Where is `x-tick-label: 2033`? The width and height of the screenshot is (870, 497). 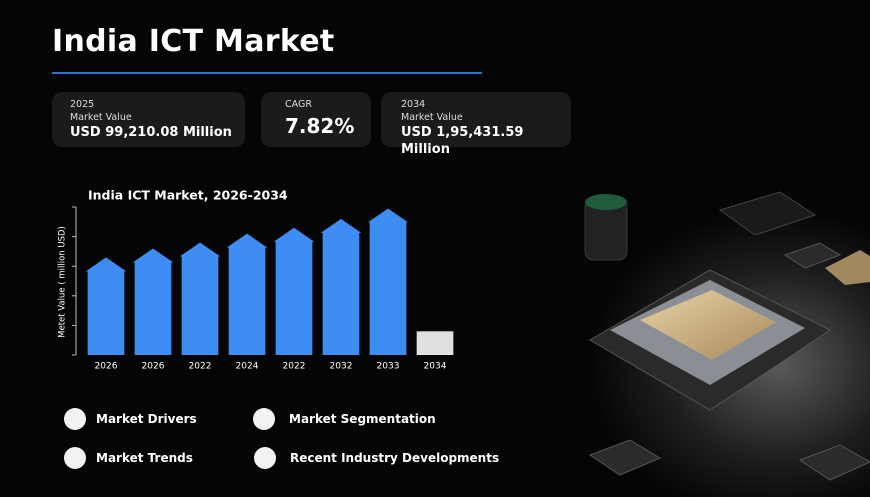
x-tick-label: 2033 is located at coordinates (388, 367).